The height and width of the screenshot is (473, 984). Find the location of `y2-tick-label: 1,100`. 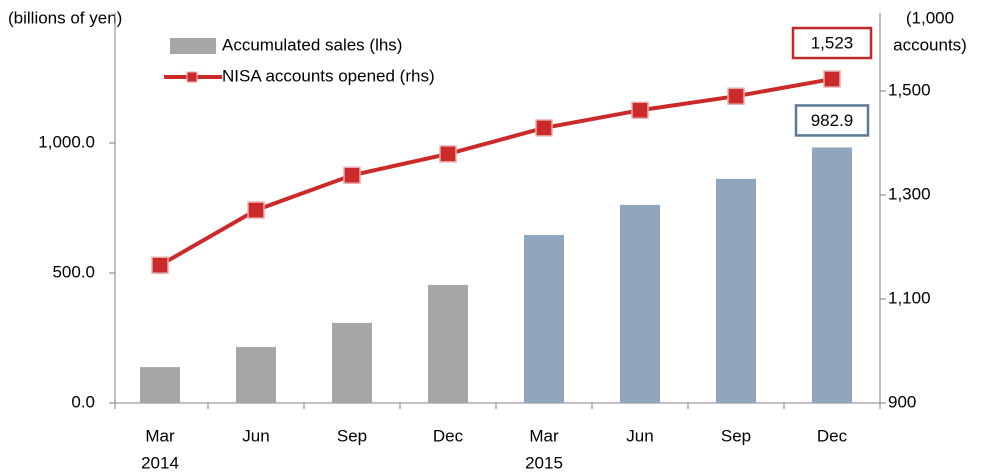

y2-tick-label: 1,100 is located at coordinates (909, 297).